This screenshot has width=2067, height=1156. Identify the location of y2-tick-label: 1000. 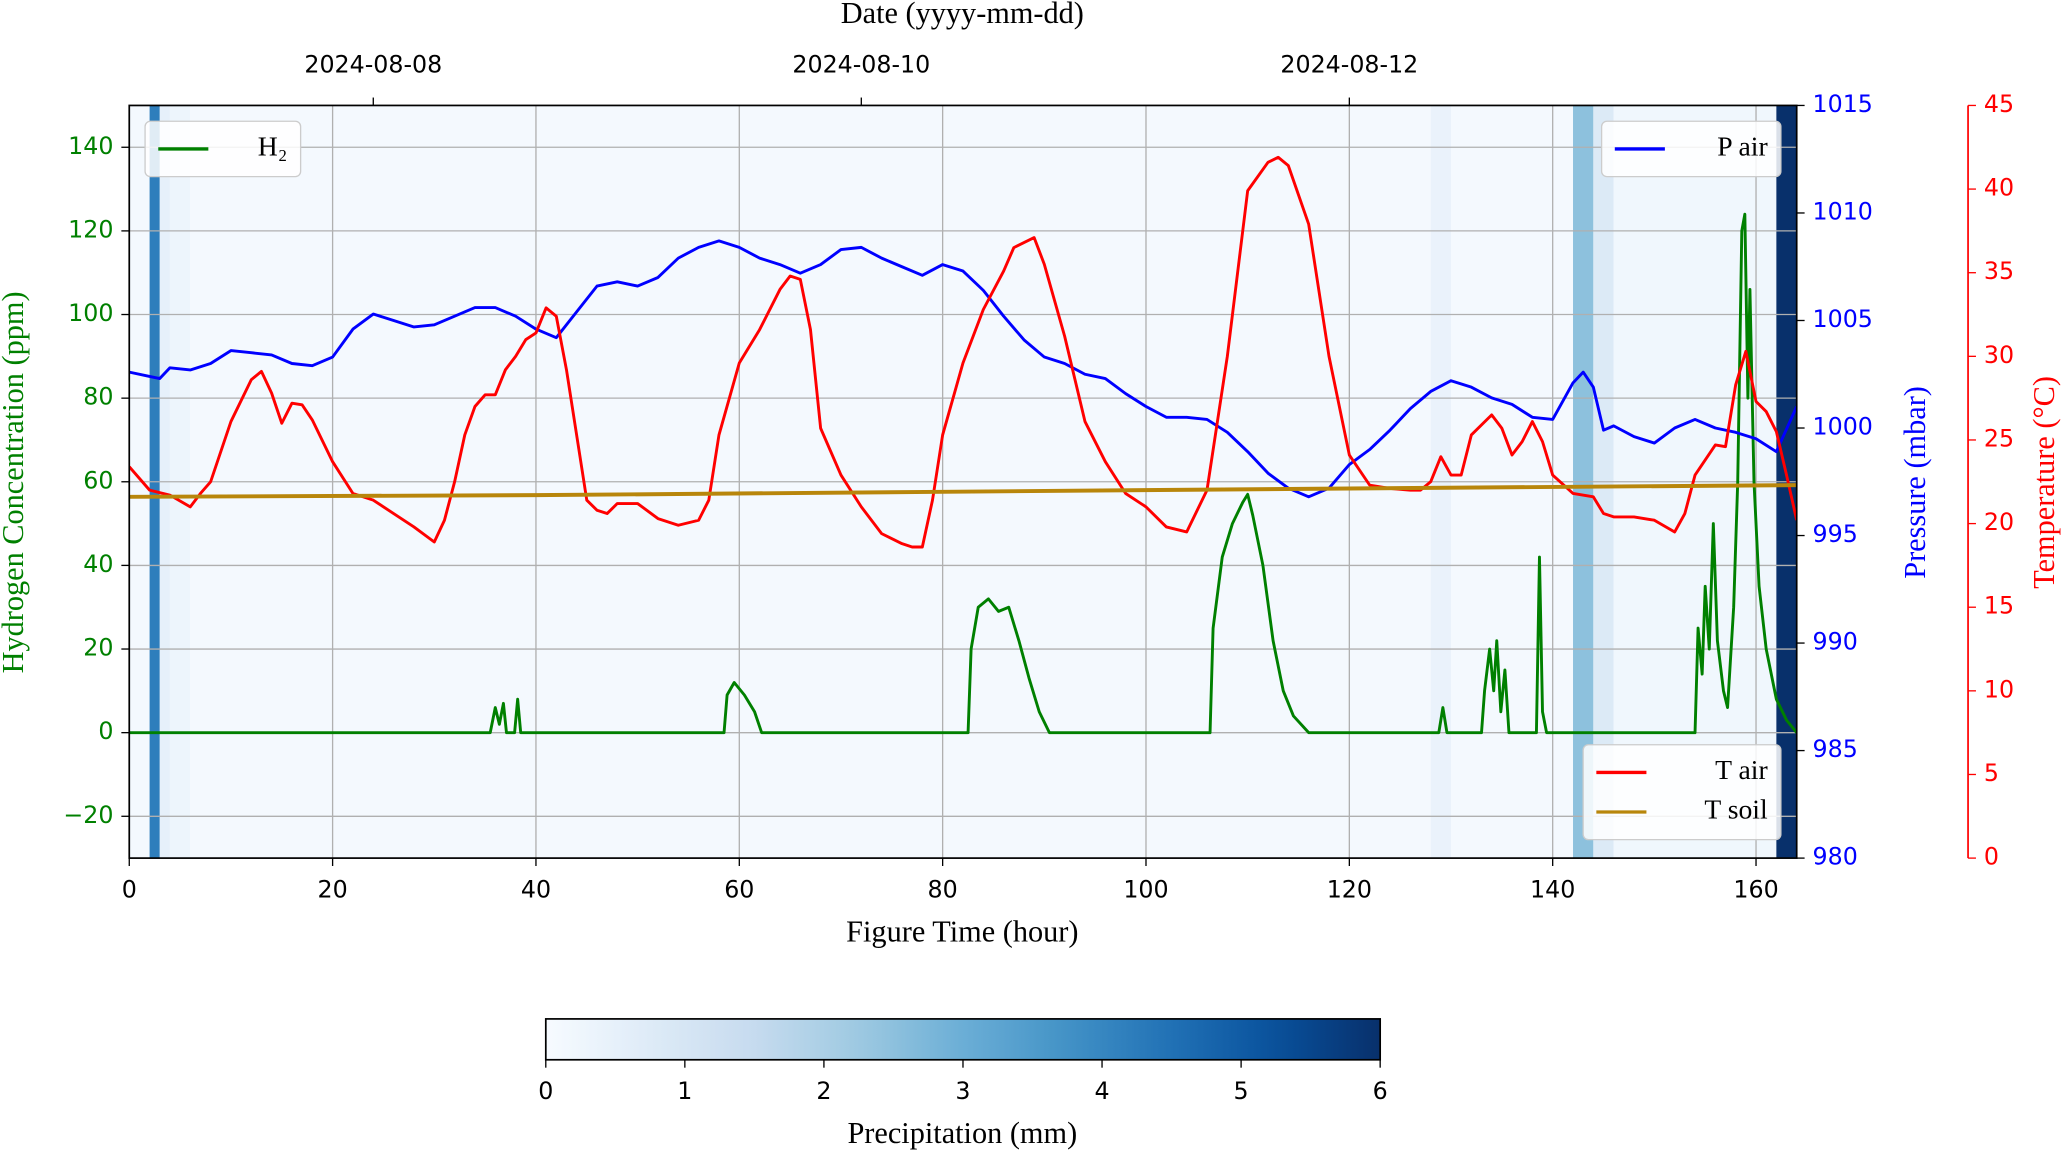
(1843, 427).